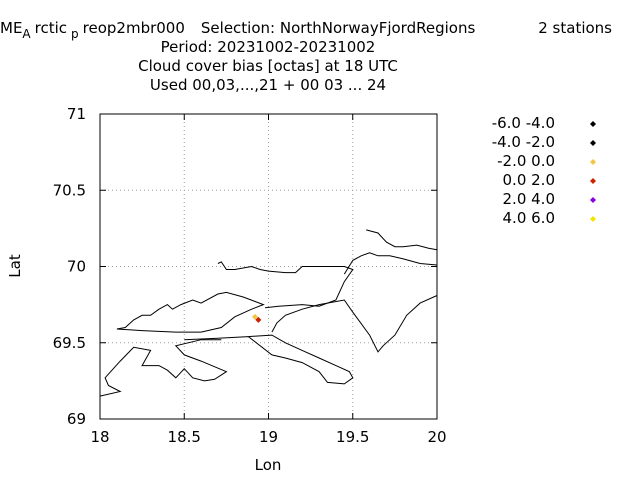  What do you see at coordinates (338, 28) in the screenshot?
I see `title-selection: Selection: NorthNorwayFjordRegions` at bounding box center [338, 28].